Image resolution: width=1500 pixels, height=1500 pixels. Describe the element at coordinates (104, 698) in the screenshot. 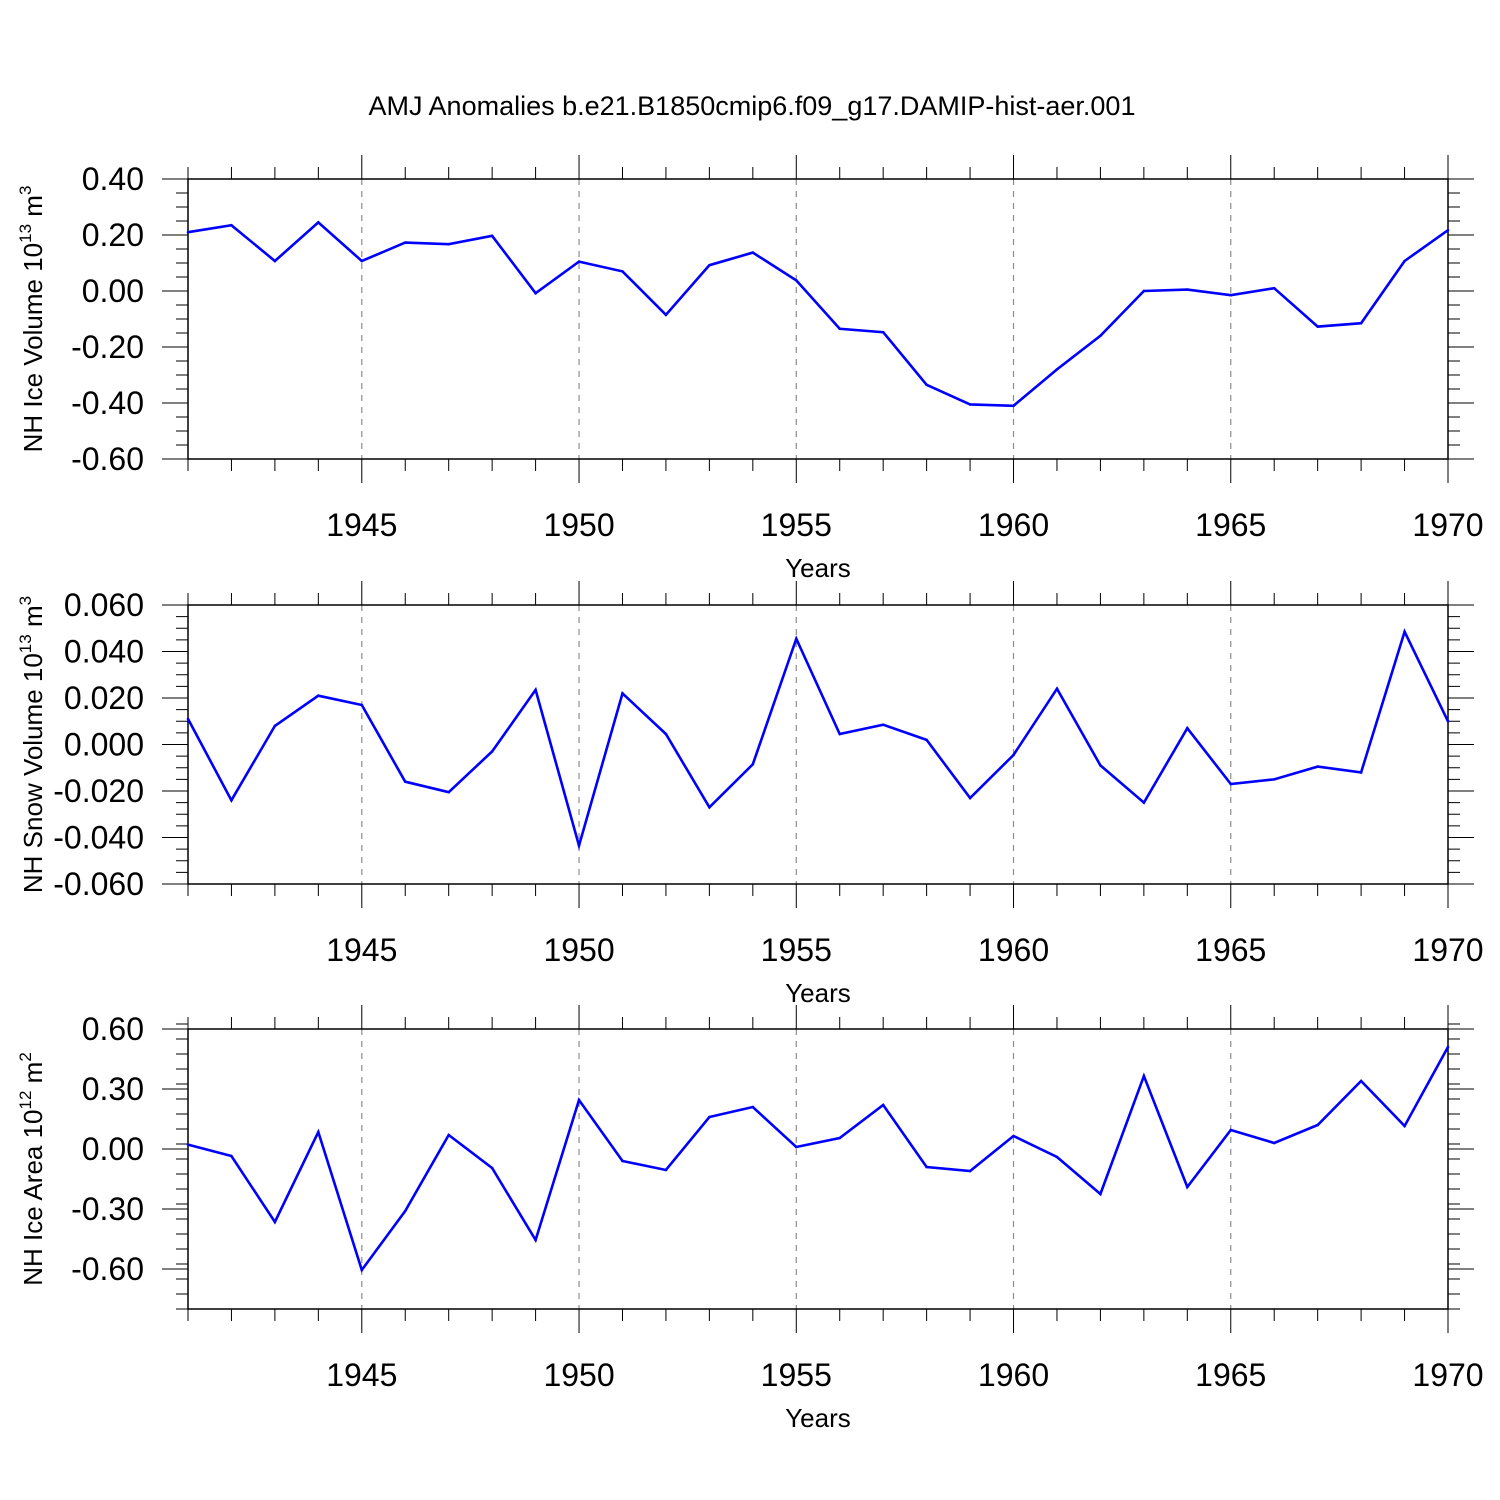

I see `y-tick-label: 0.020` at that location.